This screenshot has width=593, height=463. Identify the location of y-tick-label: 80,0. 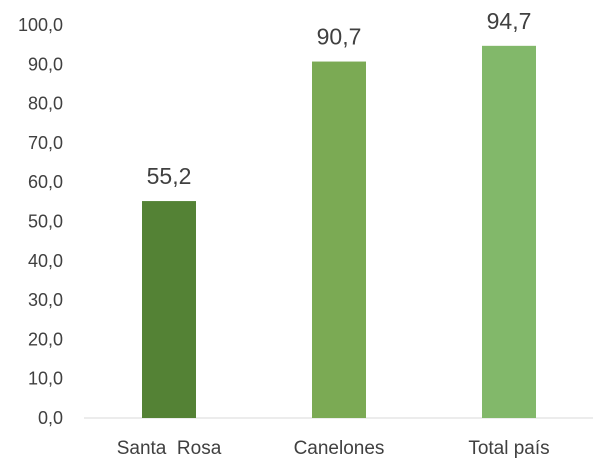
(45, 104).